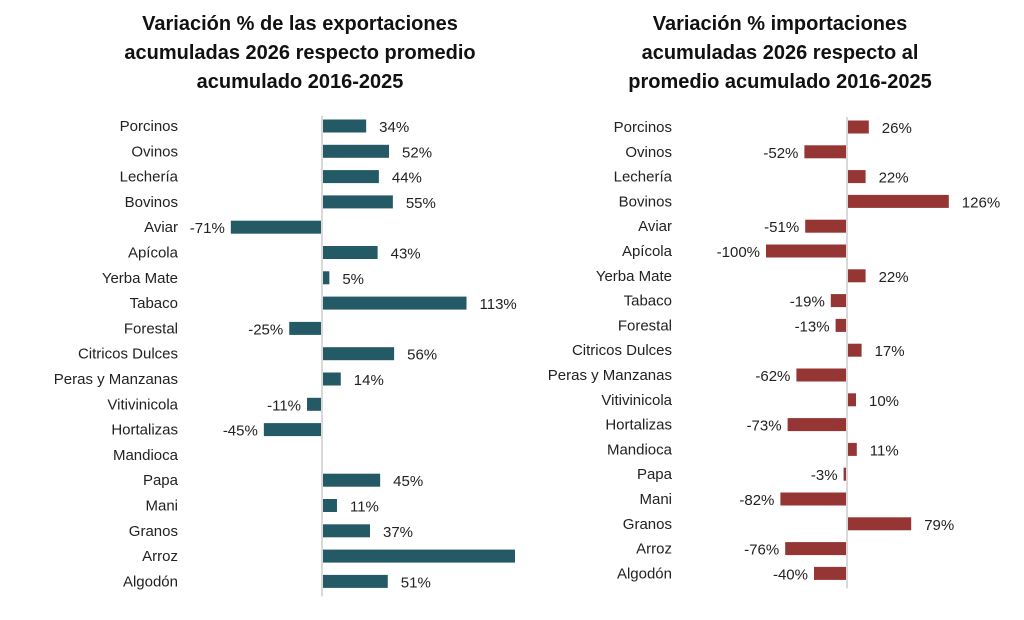 The image size is (1024, 620). What do you see at coordinates (207, 228) in the screenshot?
I see `exports-data-label: -71%` at bounding box center [207, 228].